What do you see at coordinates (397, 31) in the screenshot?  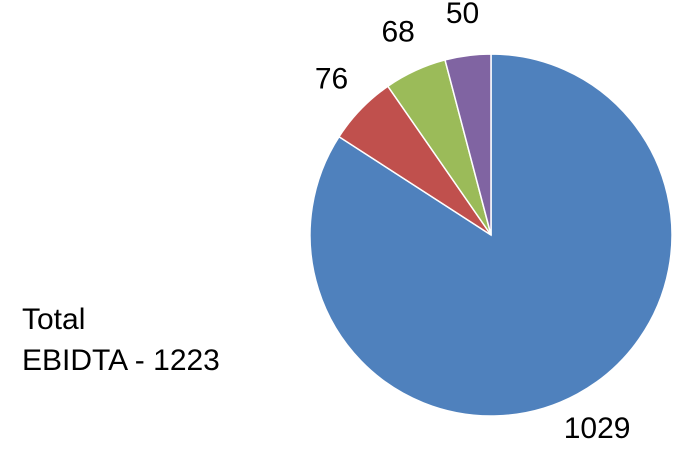 I see `data-label: 68` at bounding box center [397, 31].